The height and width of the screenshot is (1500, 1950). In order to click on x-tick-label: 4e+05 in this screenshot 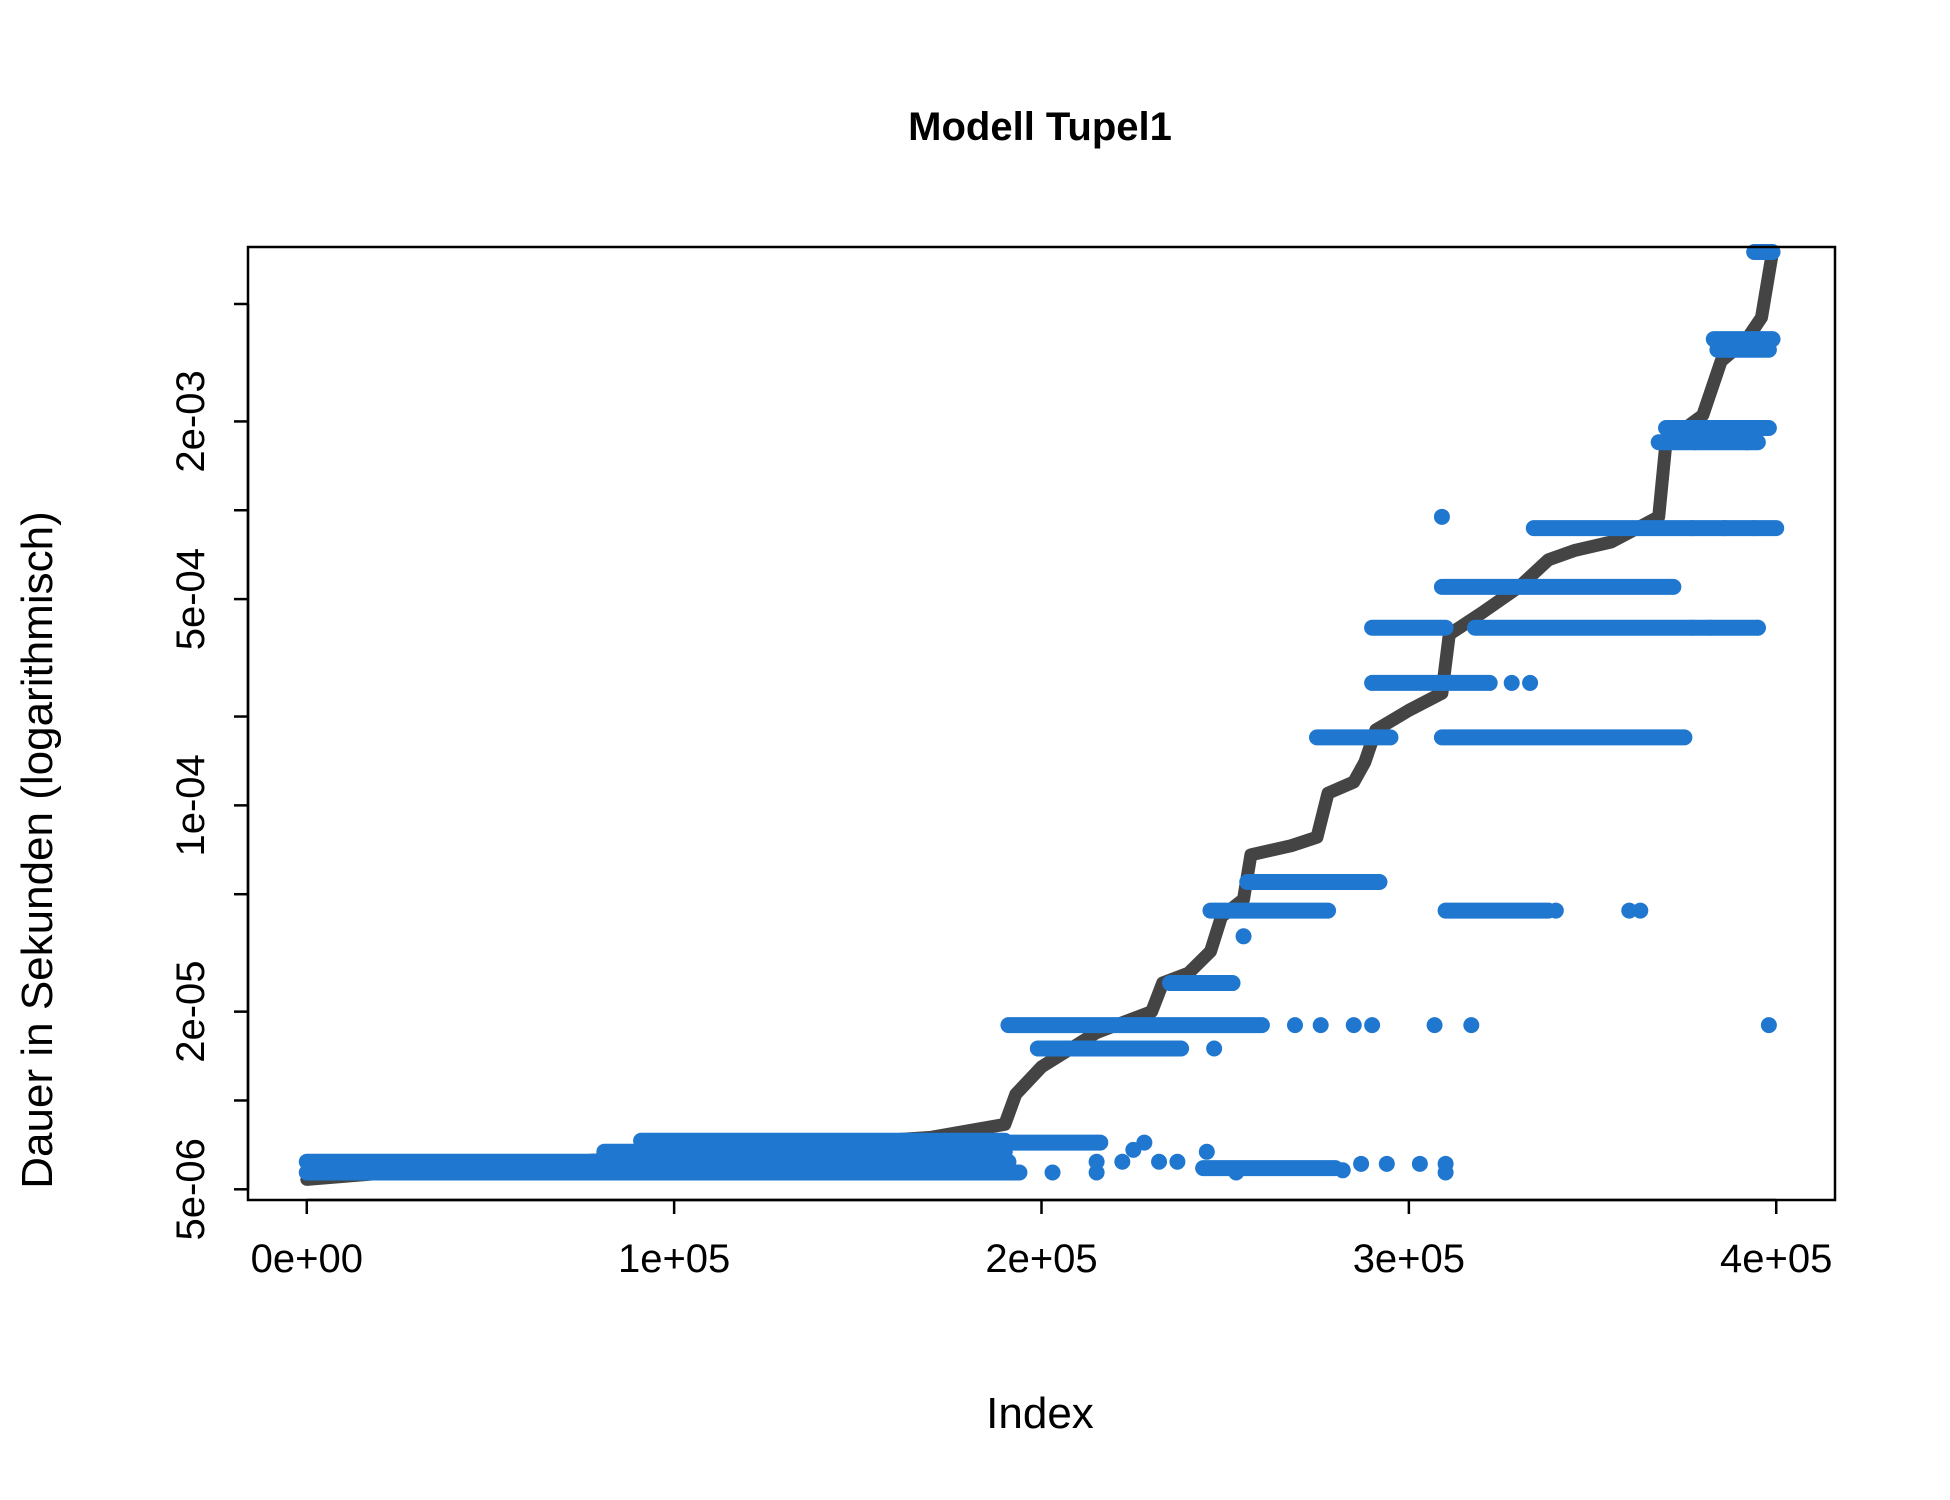, I will do `click(1776, 1259)`.